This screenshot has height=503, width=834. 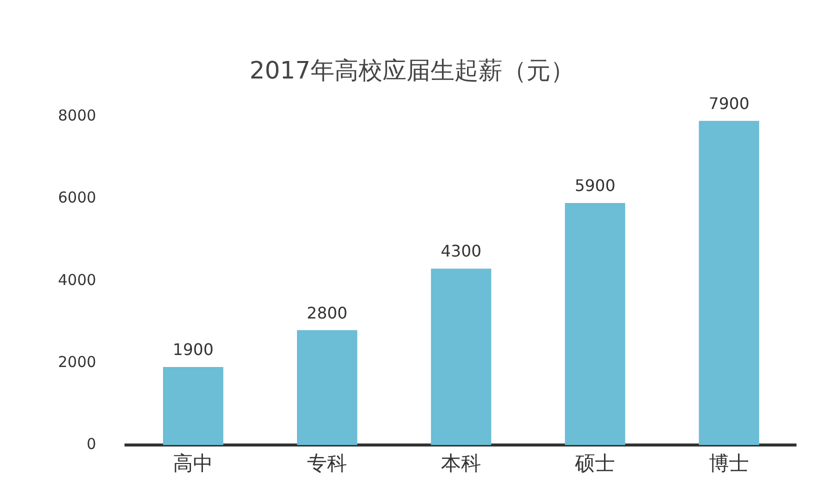 I want to click on x-tick-label: 博士, so click(x=729, y=463).